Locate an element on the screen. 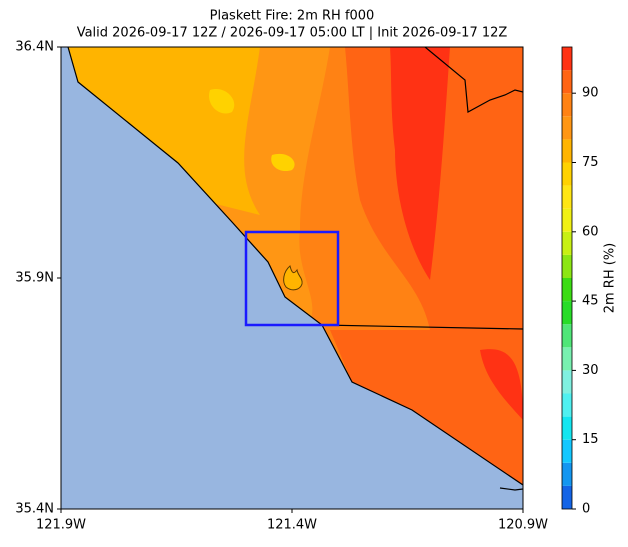  x-tick-label: 121.9W is located at coordinates (61, 525).